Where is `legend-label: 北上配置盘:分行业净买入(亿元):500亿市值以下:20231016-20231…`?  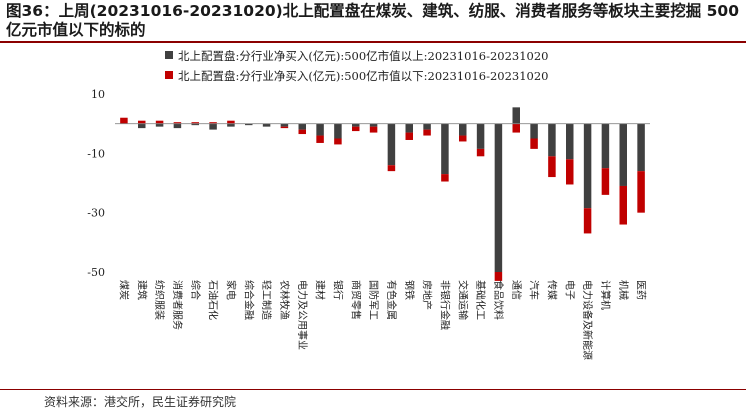
legend-label: 北上配置盘:分行业净买入(亿元):500亿市值以下:20231016-20231… is located at coordinates (363, 76).